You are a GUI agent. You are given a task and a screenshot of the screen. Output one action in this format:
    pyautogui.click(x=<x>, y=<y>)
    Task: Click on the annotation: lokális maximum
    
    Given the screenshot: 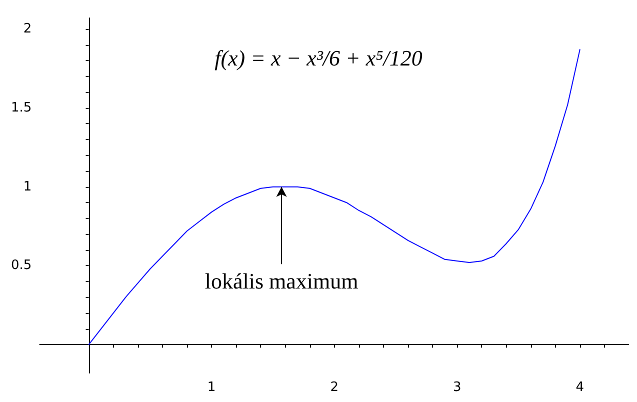 What is the action you would take?
    pyautogui.click(x=281, y=281)
    